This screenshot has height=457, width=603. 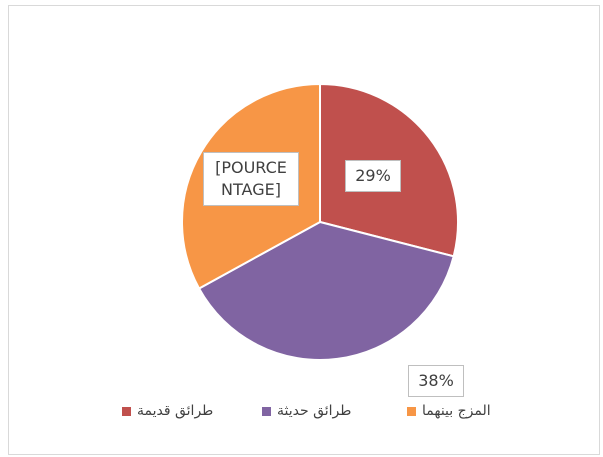 What do you see at coordinates (373, 176) in the screenshot?
I see `data-label: 29%` at bounding box center [373, 176].